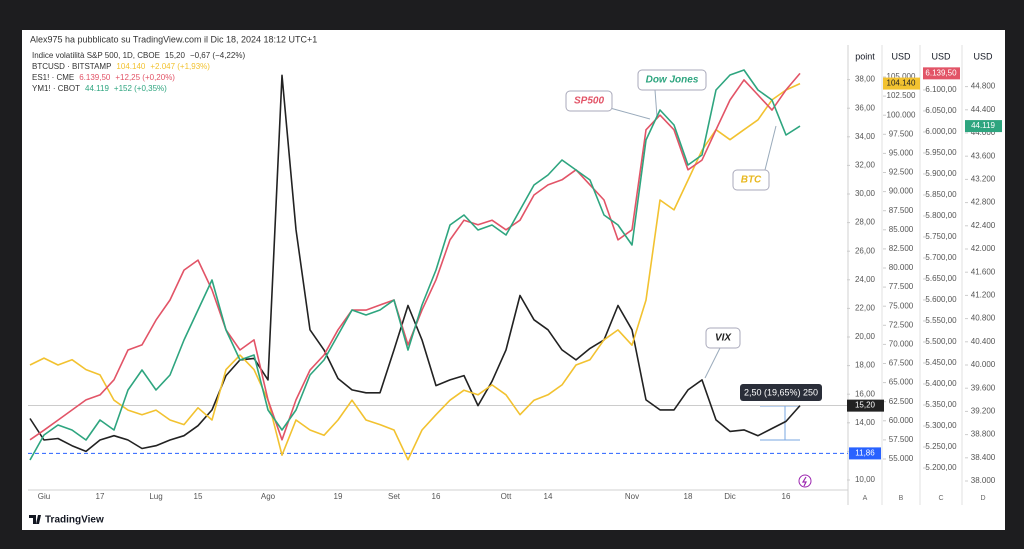 The image size is (1024, 549). Describe the element at coordinates (941, 299) in the screenshot. I see `y-tick-label: 5.600,00` at that location.